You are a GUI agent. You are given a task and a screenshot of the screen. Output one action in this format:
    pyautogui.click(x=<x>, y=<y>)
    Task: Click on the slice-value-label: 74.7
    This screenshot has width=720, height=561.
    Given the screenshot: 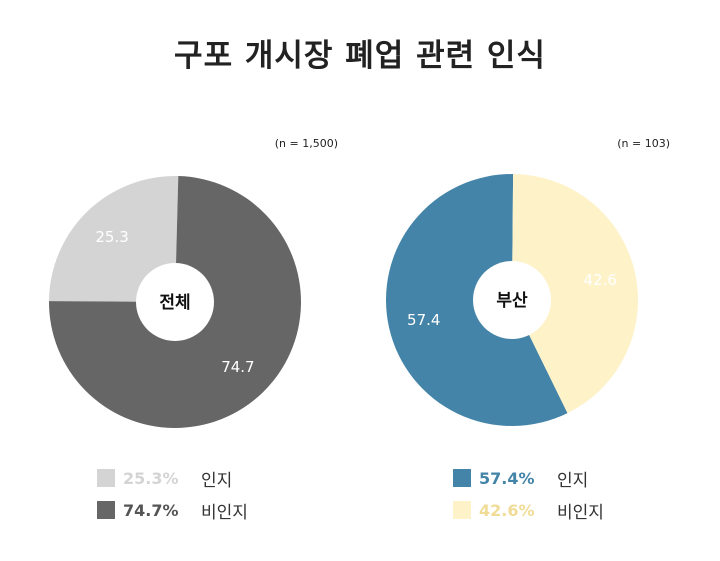 What is the action you would take?
    pyautogui.click(x=237, y=367)
    